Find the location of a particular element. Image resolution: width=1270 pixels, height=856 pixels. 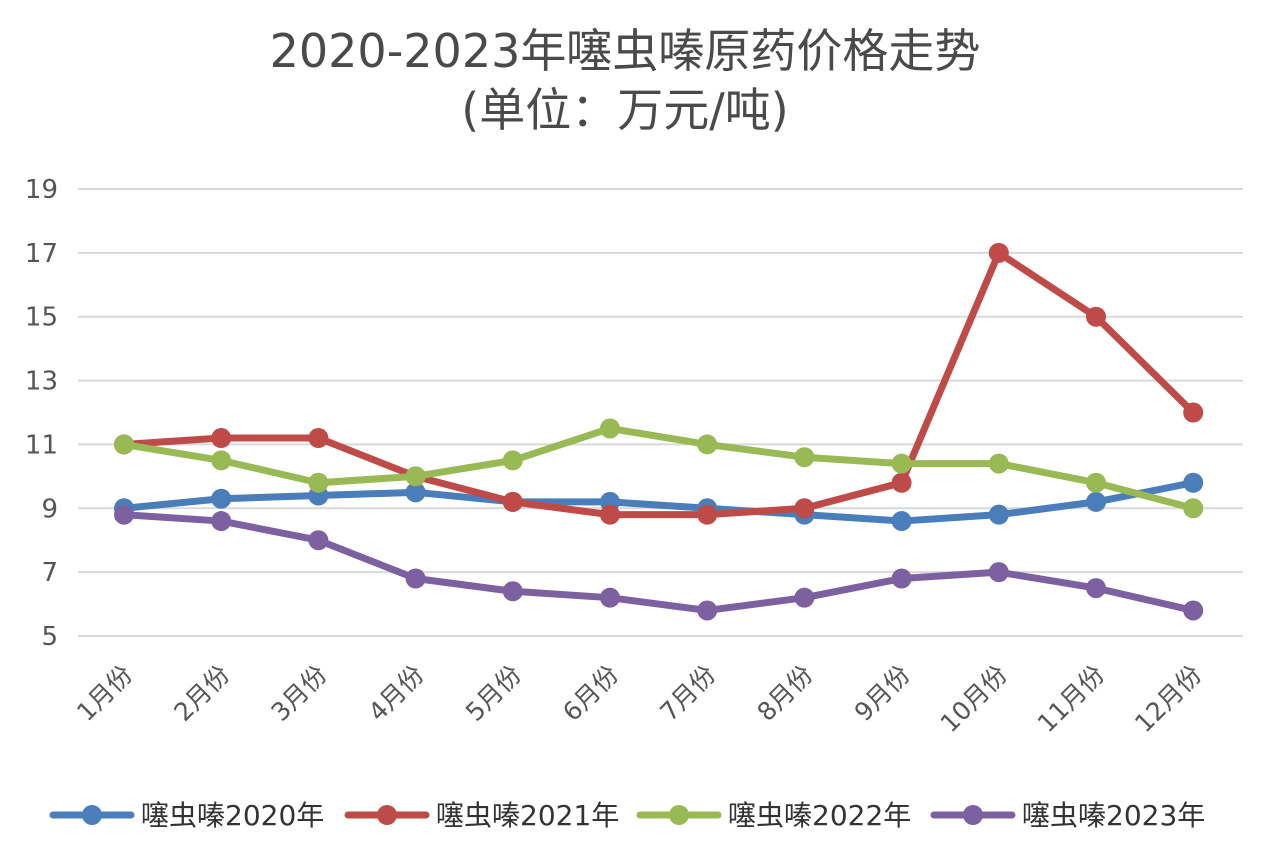

x-tick-label: 3月份 is located at coordinates (299, 693).